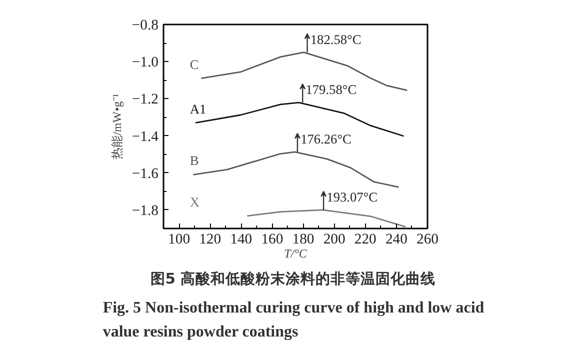 This screenshot has width=581, height=345. I want to click on y-tick-label: −1.2, so click(145, 100).